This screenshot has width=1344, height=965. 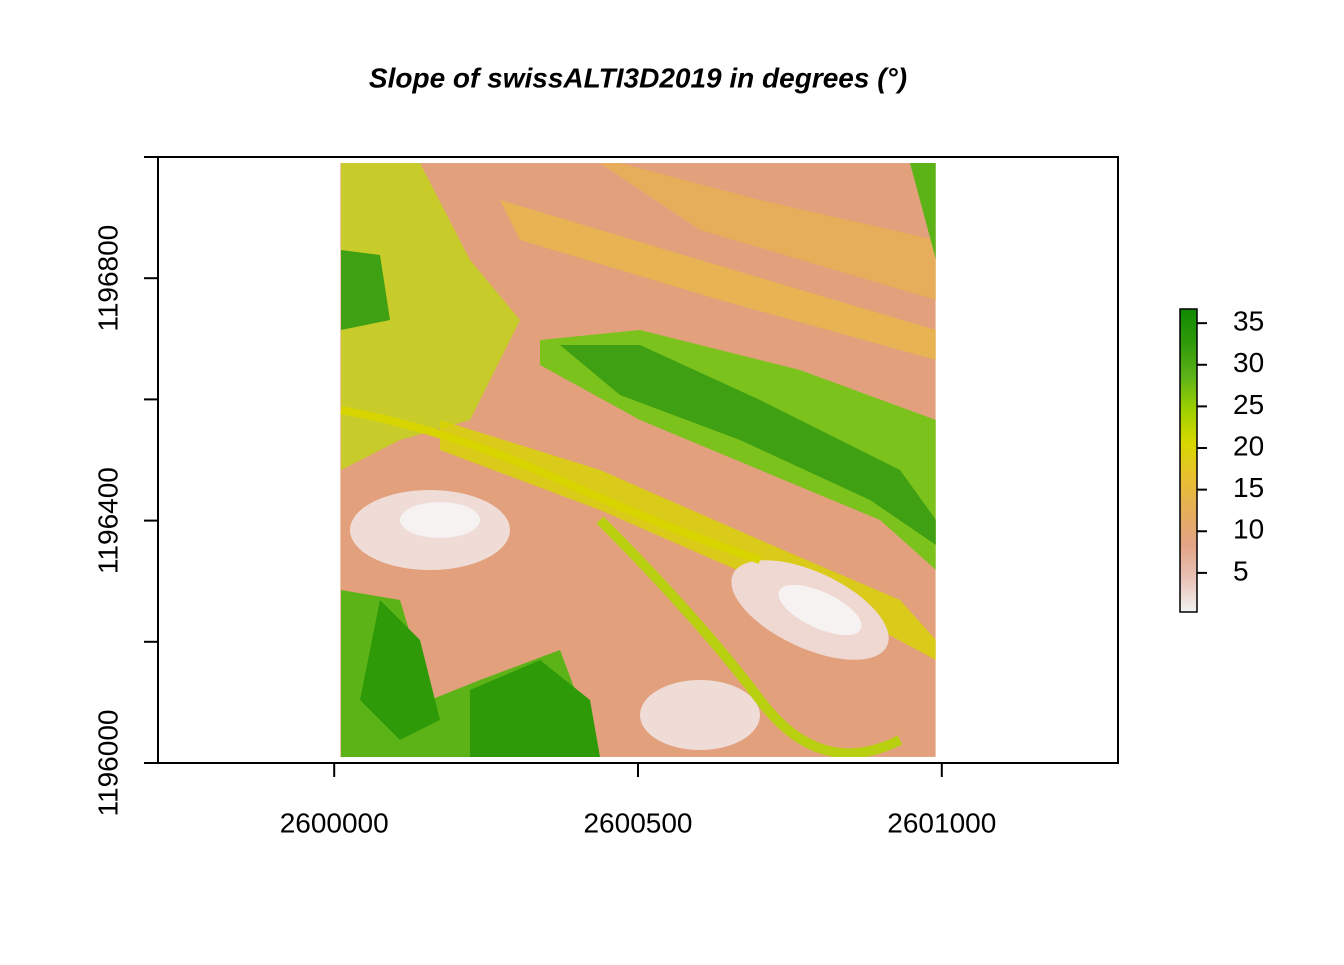 I want to click on colorbar-tick-label: 5, so click(x=1241, y=570).